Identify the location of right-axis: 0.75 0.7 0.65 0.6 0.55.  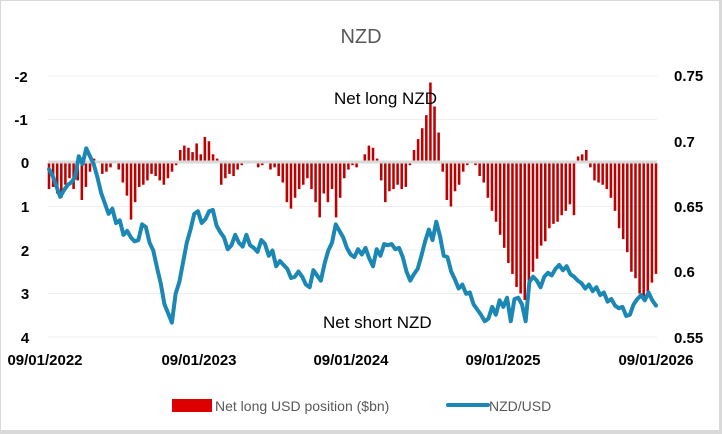
(688, 207).